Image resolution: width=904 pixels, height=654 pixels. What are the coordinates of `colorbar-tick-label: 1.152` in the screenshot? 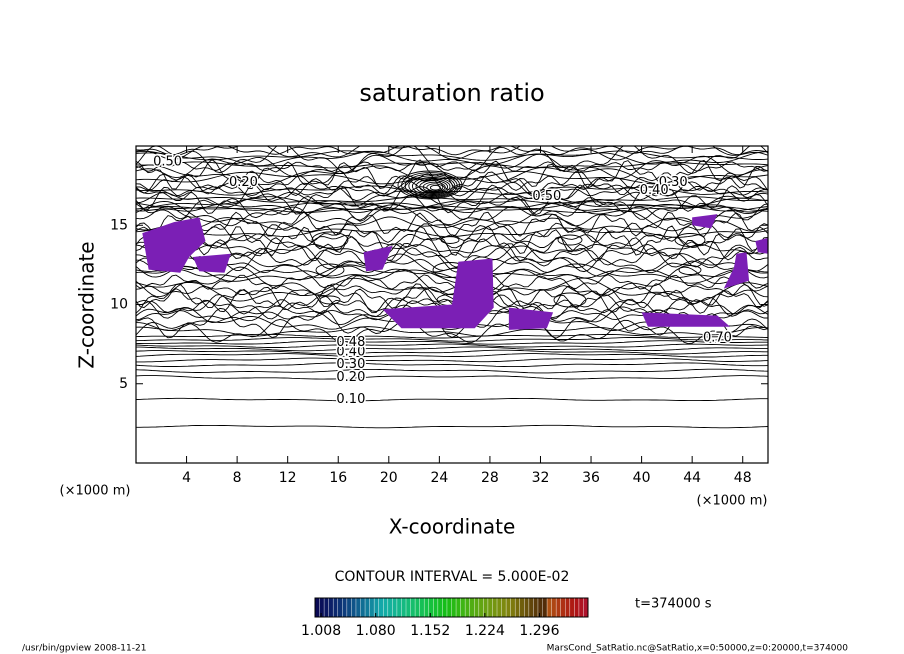 It's located at (430, 631).